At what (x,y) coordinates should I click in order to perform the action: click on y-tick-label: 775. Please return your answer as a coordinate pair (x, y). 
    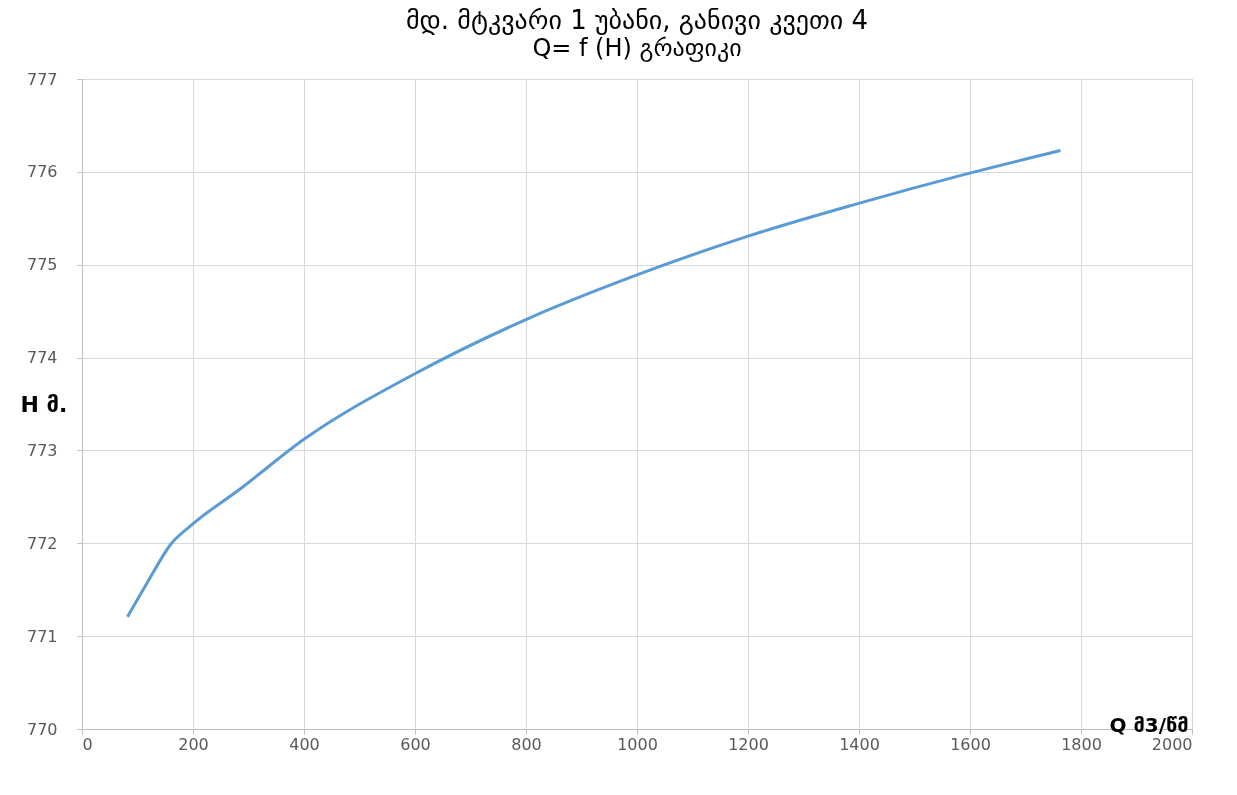
    Looking at the image, I should click on (42, 265).